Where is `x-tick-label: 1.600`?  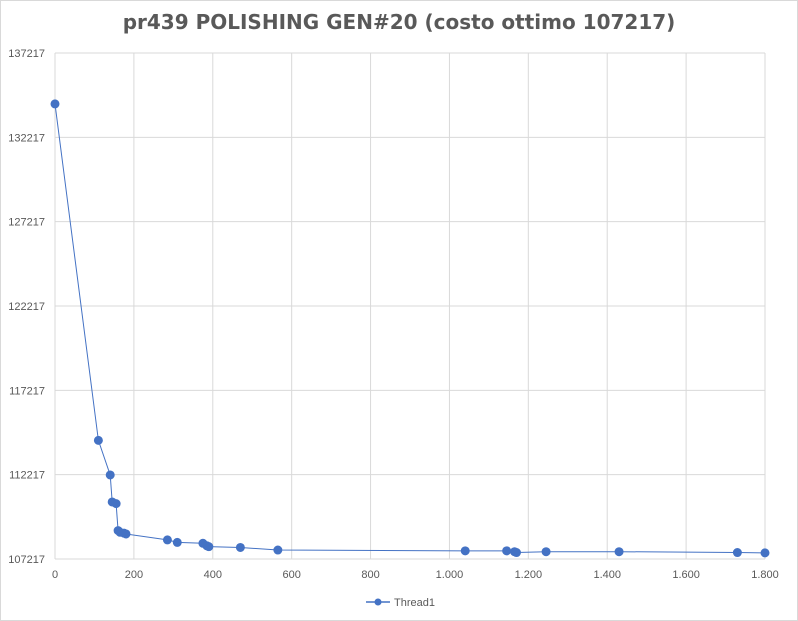
x-tick-label: 1.600 is located at coordinates (686, 575).